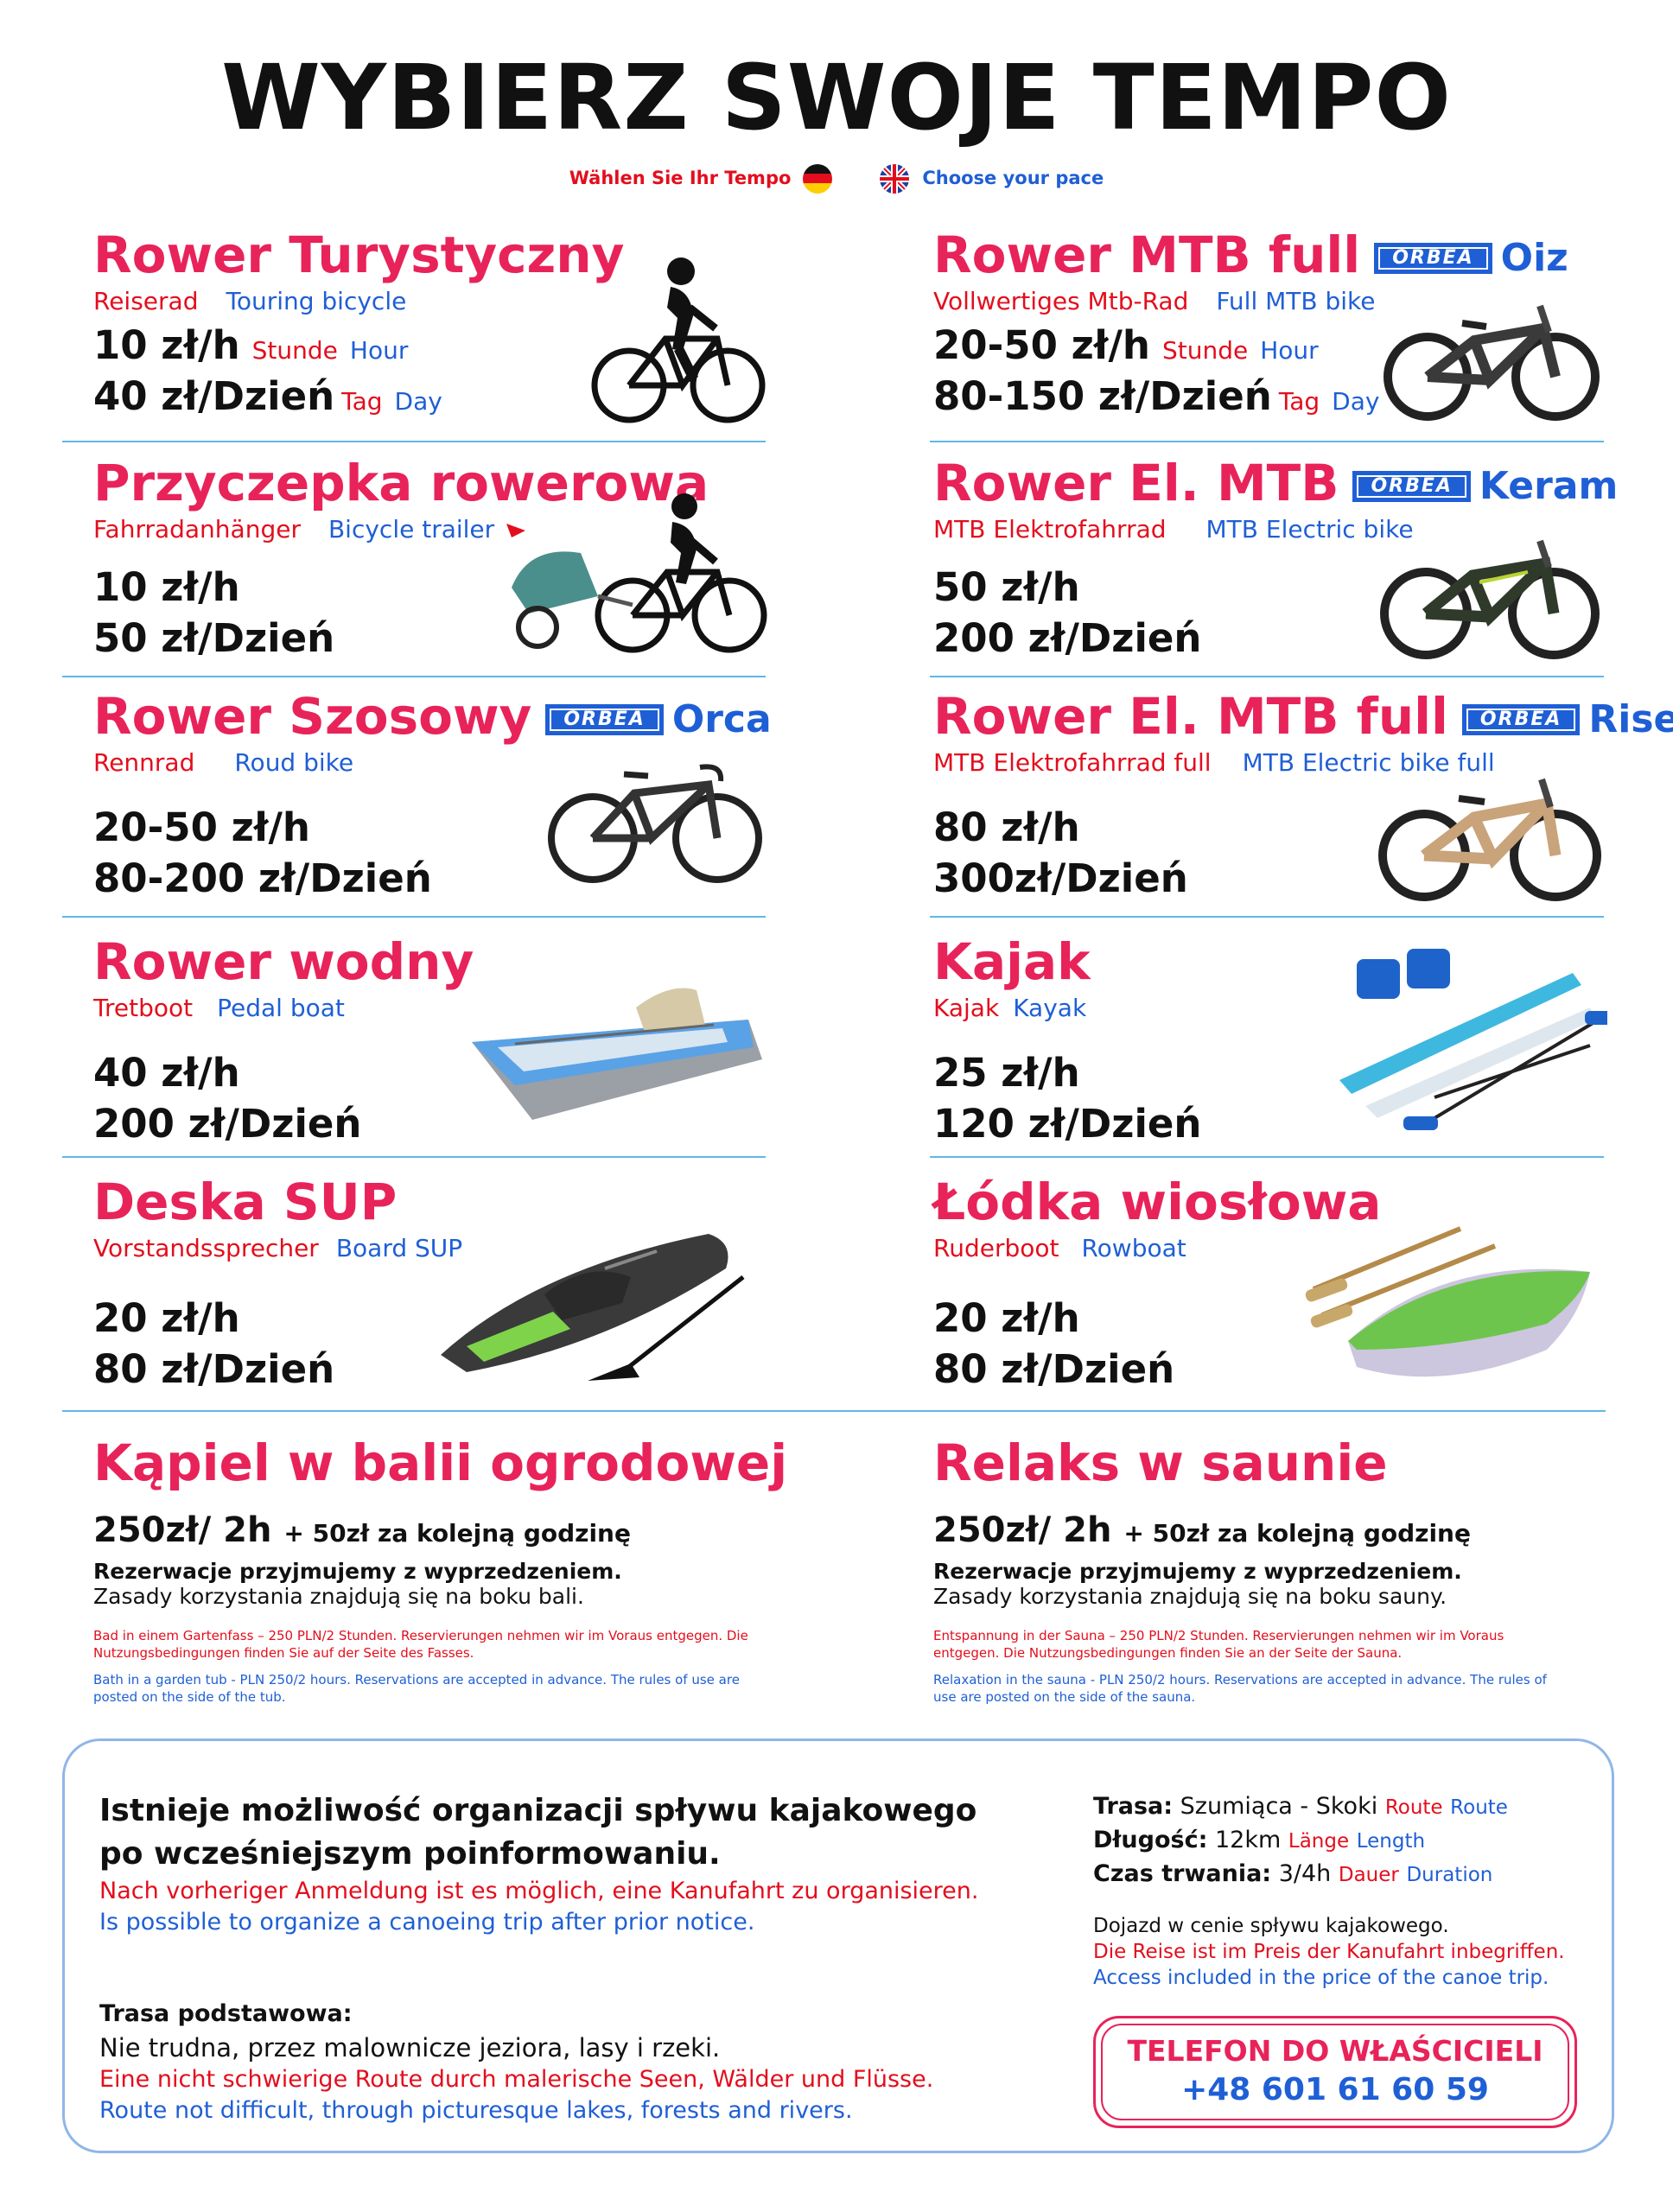 The height and width of the screenshot is (2212, 1673). I want to click on item-title: Rower El. MTB full, so click(1190, 716).